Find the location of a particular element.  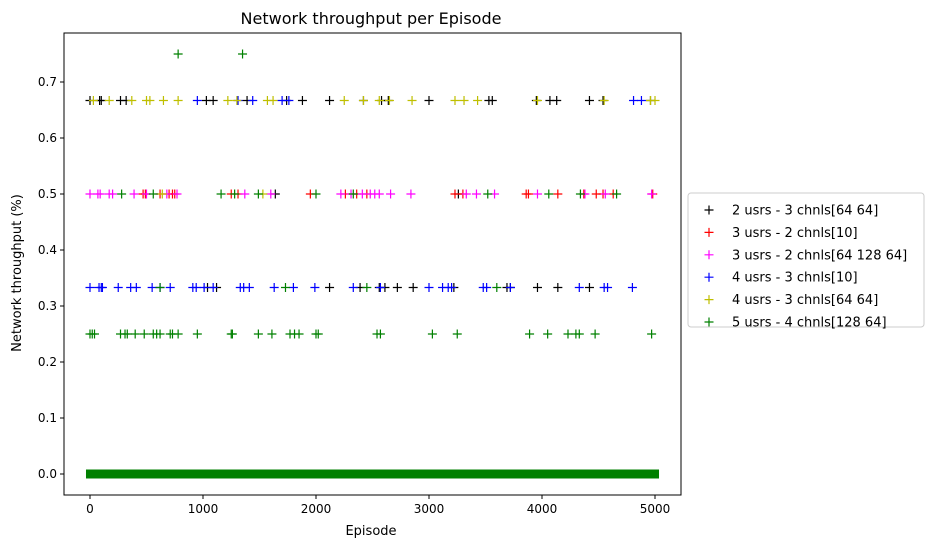

y-tick-label: 0.7 is located at coordinates (47, 82).